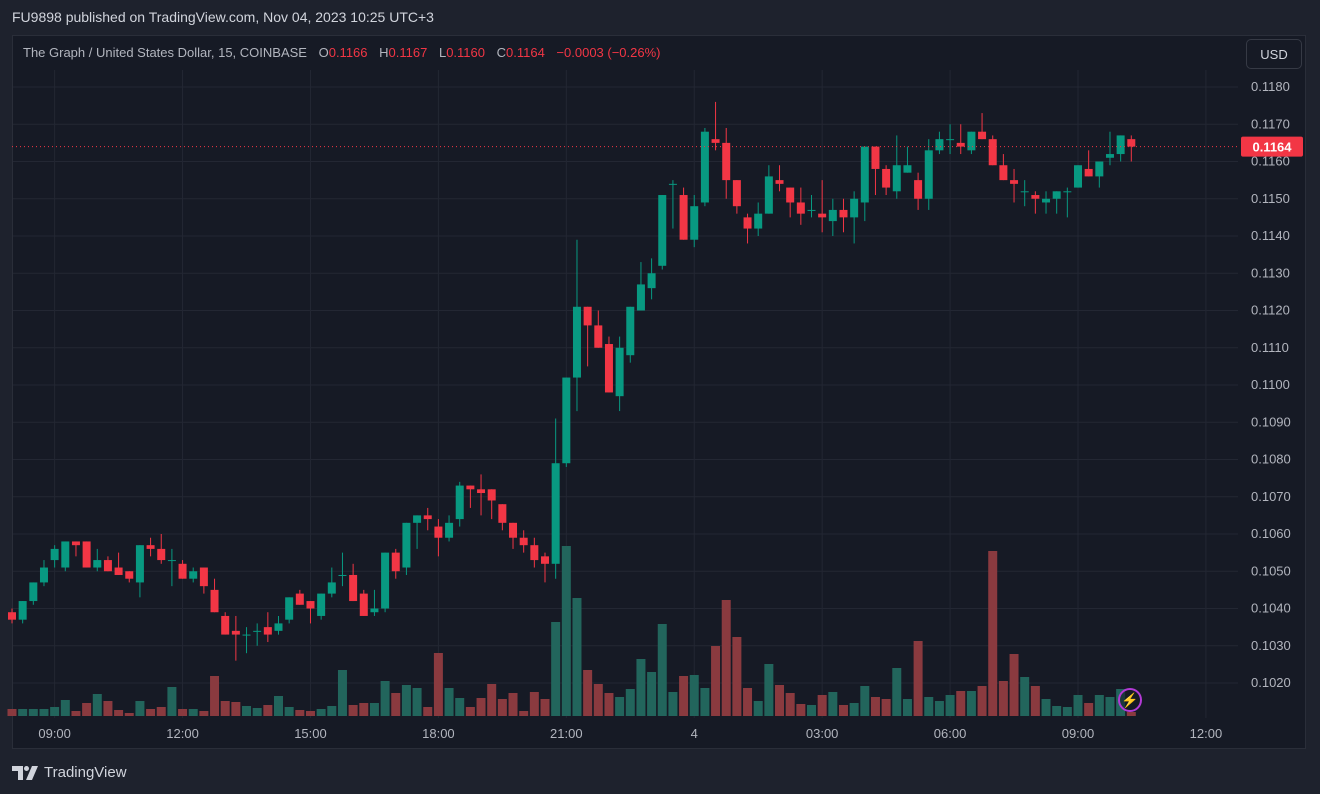  What do you see at coordinates (1271, 608) in the screenshot?
I see `price-tick-label: 0.1040` at bounding box center [1271, 608].